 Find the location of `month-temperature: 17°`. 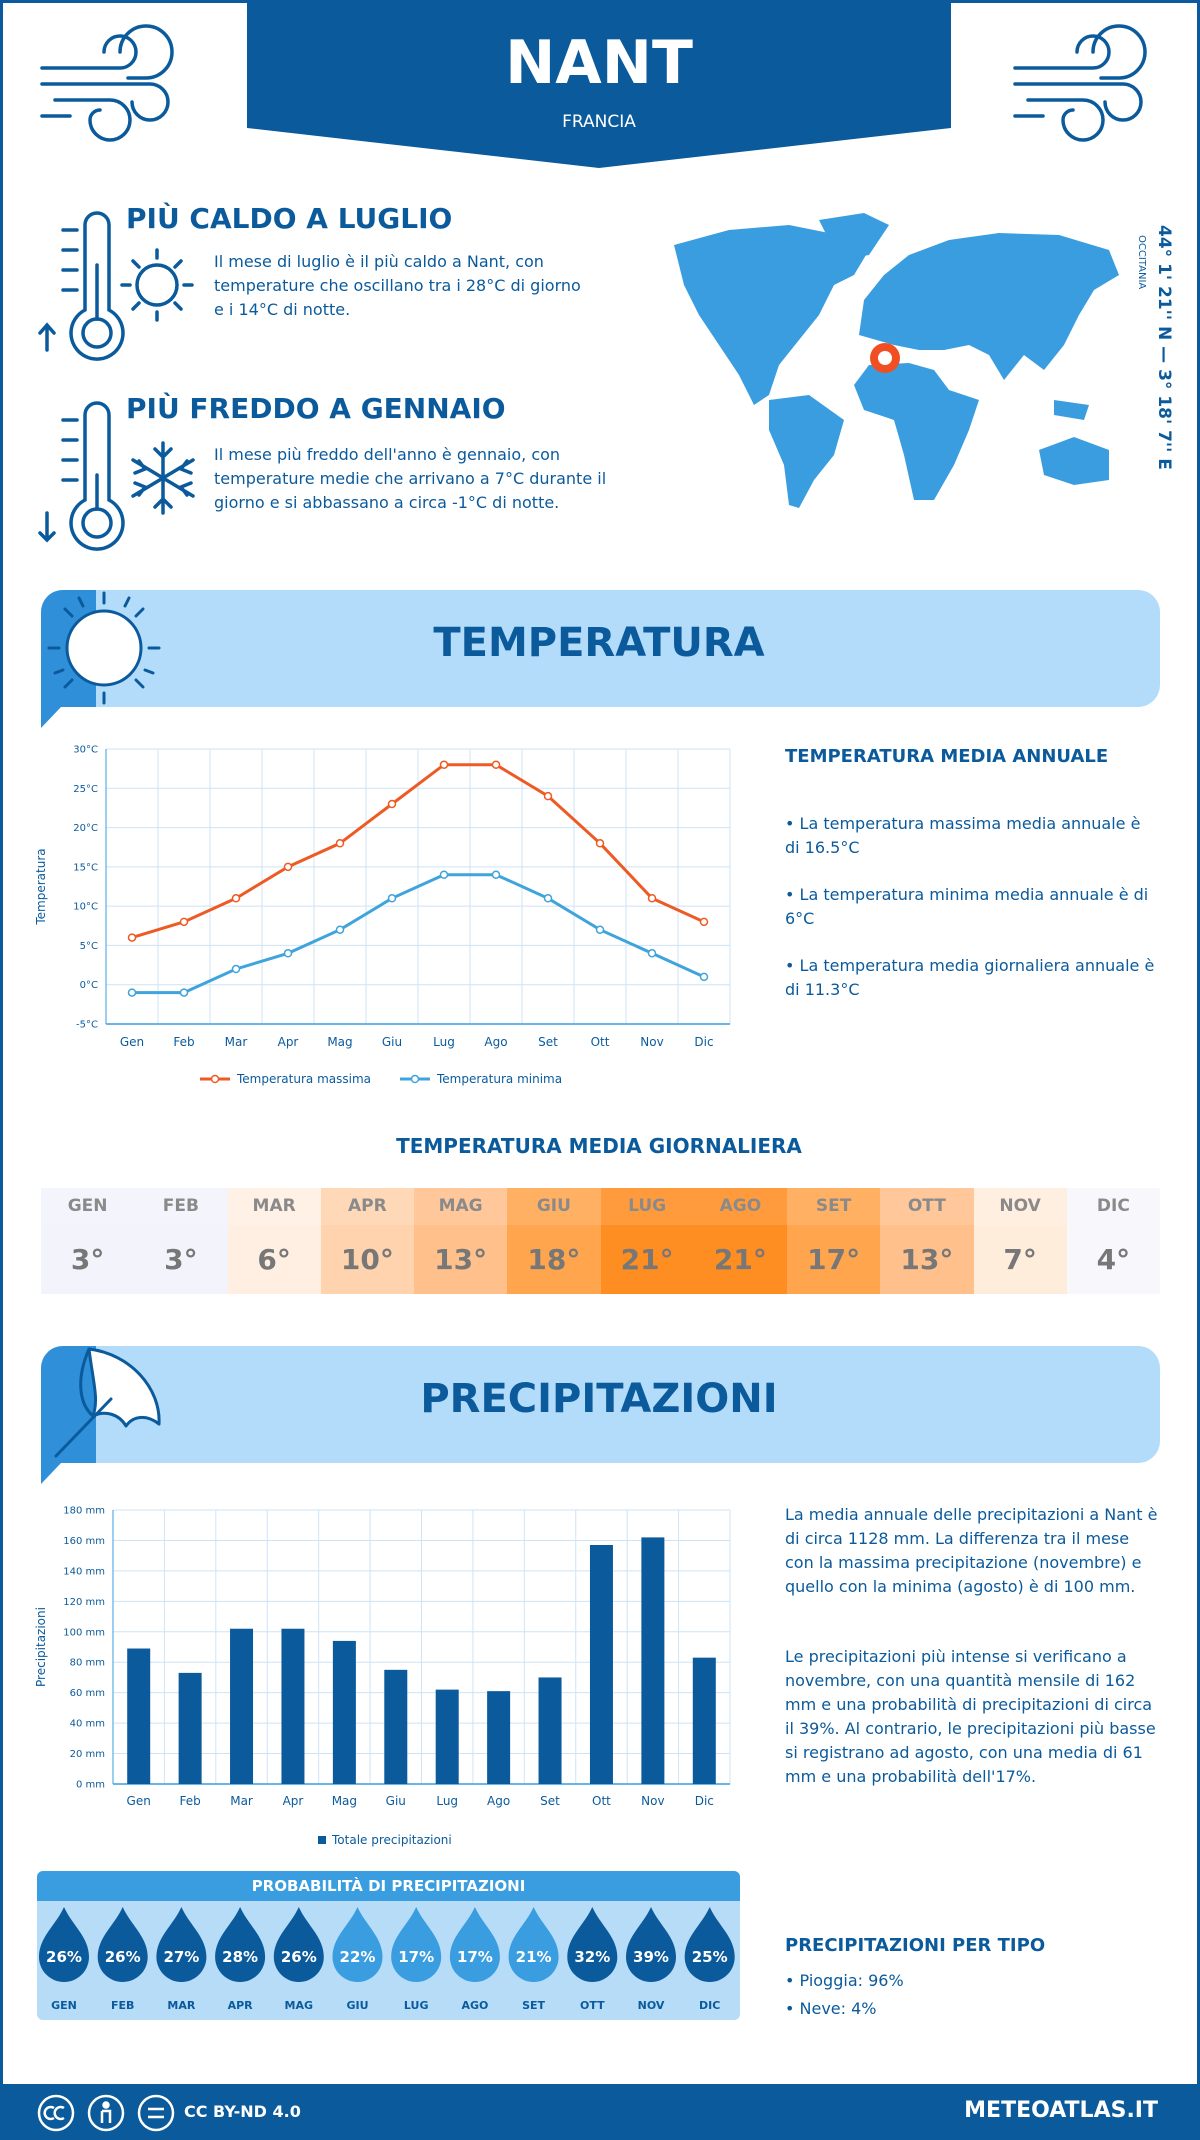

month-temperature: 17° is located at coordinates (834, 1259).